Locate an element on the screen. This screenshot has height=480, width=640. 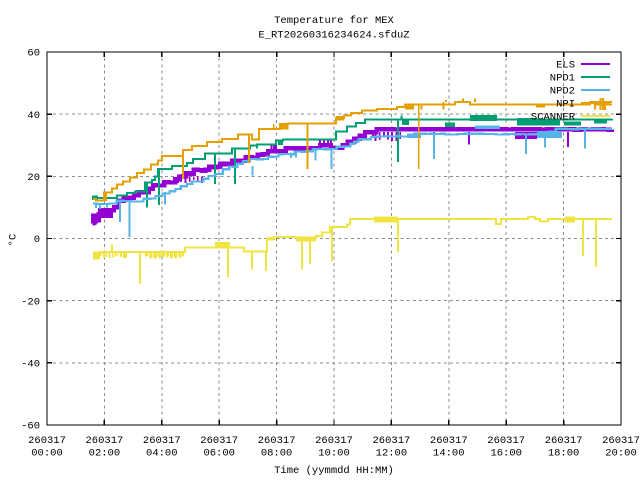
svg-text: 40 is located at coordinates (33, 116).